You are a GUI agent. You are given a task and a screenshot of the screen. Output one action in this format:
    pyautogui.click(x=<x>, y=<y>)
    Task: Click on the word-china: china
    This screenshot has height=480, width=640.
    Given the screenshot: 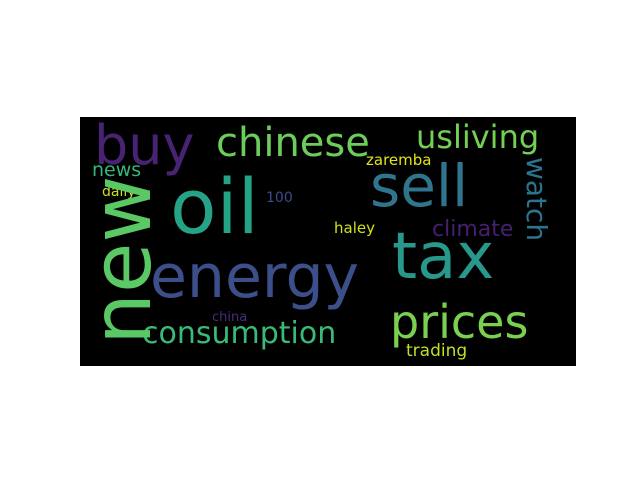 What is the action you would take?
    pyautogui.click(x=230, y=317)
    